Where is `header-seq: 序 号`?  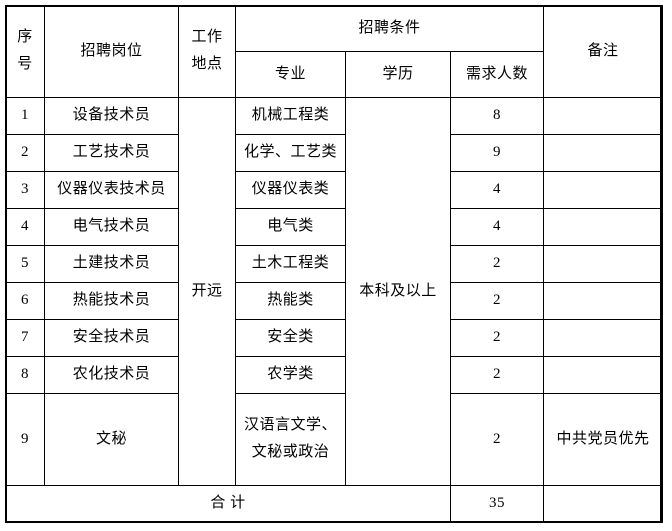 header-seq: 序 号 is located at coordinates (25, 51).